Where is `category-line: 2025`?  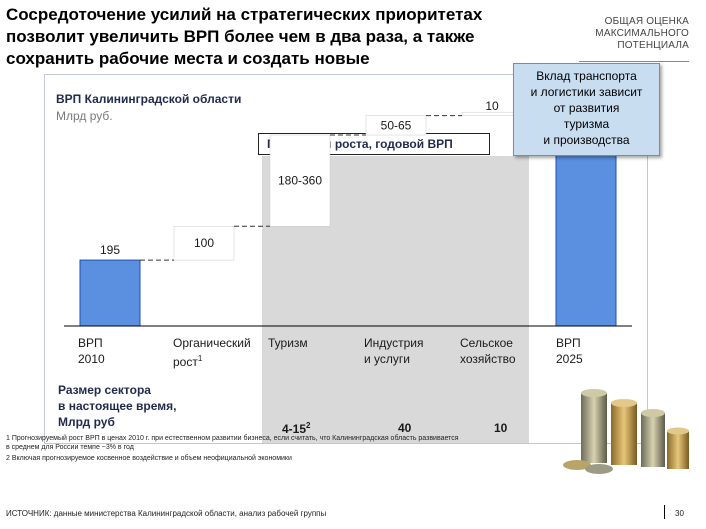 category-line: 2025 is located at coordinates (569, 359).